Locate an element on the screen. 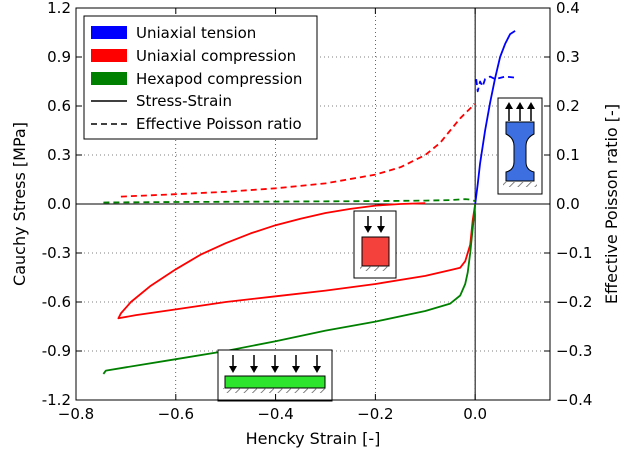 The image size is (639, 452). y-right-tick-label: −0.1 is located at coordinates (574, 253).